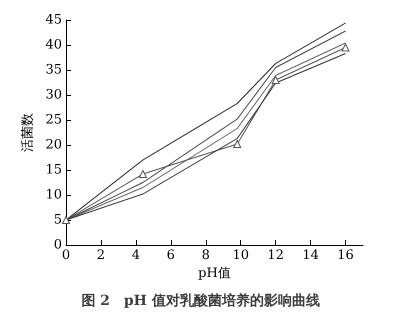 Image resolution: width=401 pixels, height=325 pixels. What do you see at coordinates (53, 70) in the screenshot?
I see `y-tick-label: 35` at bounding box center [53, 70].